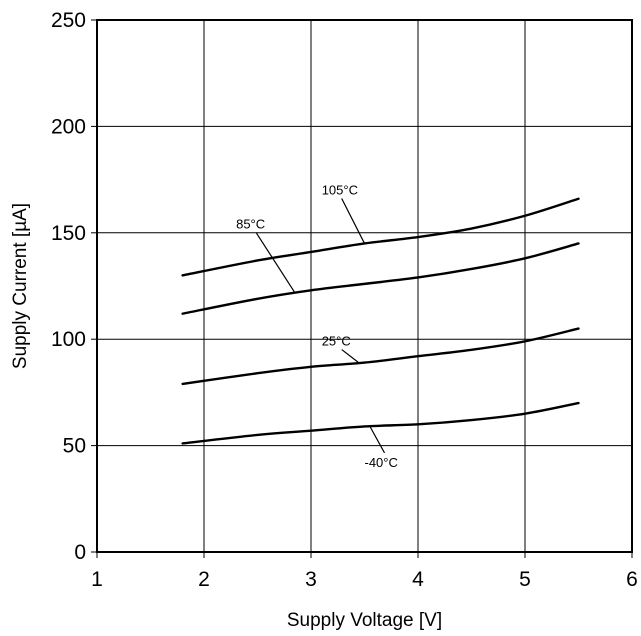  Describe the element at coordinates (317, 325) in the screenshot. I see `annotations: 105°C 85°C 25°C -40°C` at that location.